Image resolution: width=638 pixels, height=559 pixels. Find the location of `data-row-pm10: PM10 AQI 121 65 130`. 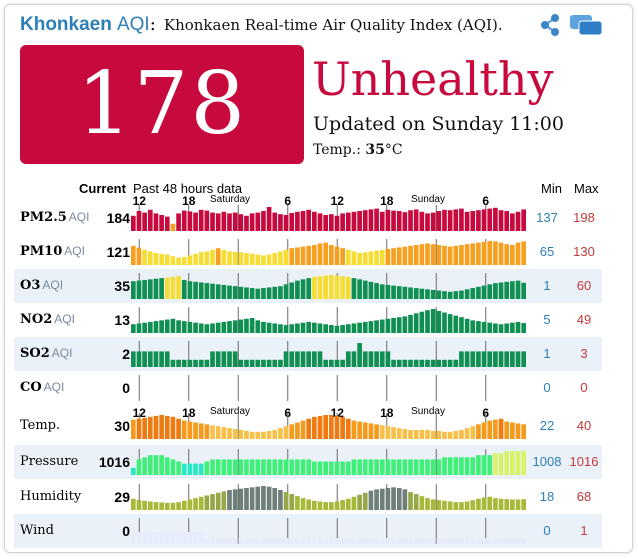

data-row-pm10: PM10 AQI 121 65 130 is located at coordinates (308, 252).